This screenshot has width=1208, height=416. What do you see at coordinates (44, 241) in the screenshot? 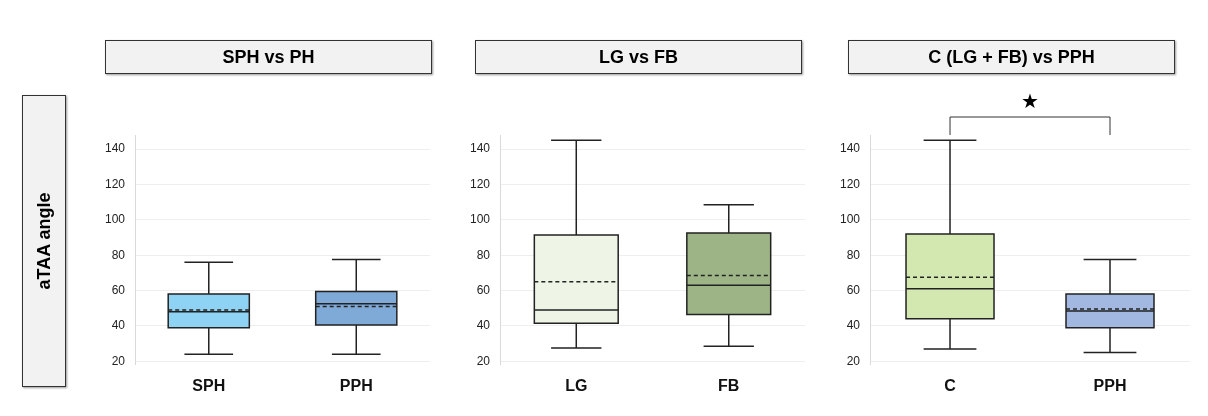
I see `y-axis-title: aTAA angle` at bounding box center [44, 241].